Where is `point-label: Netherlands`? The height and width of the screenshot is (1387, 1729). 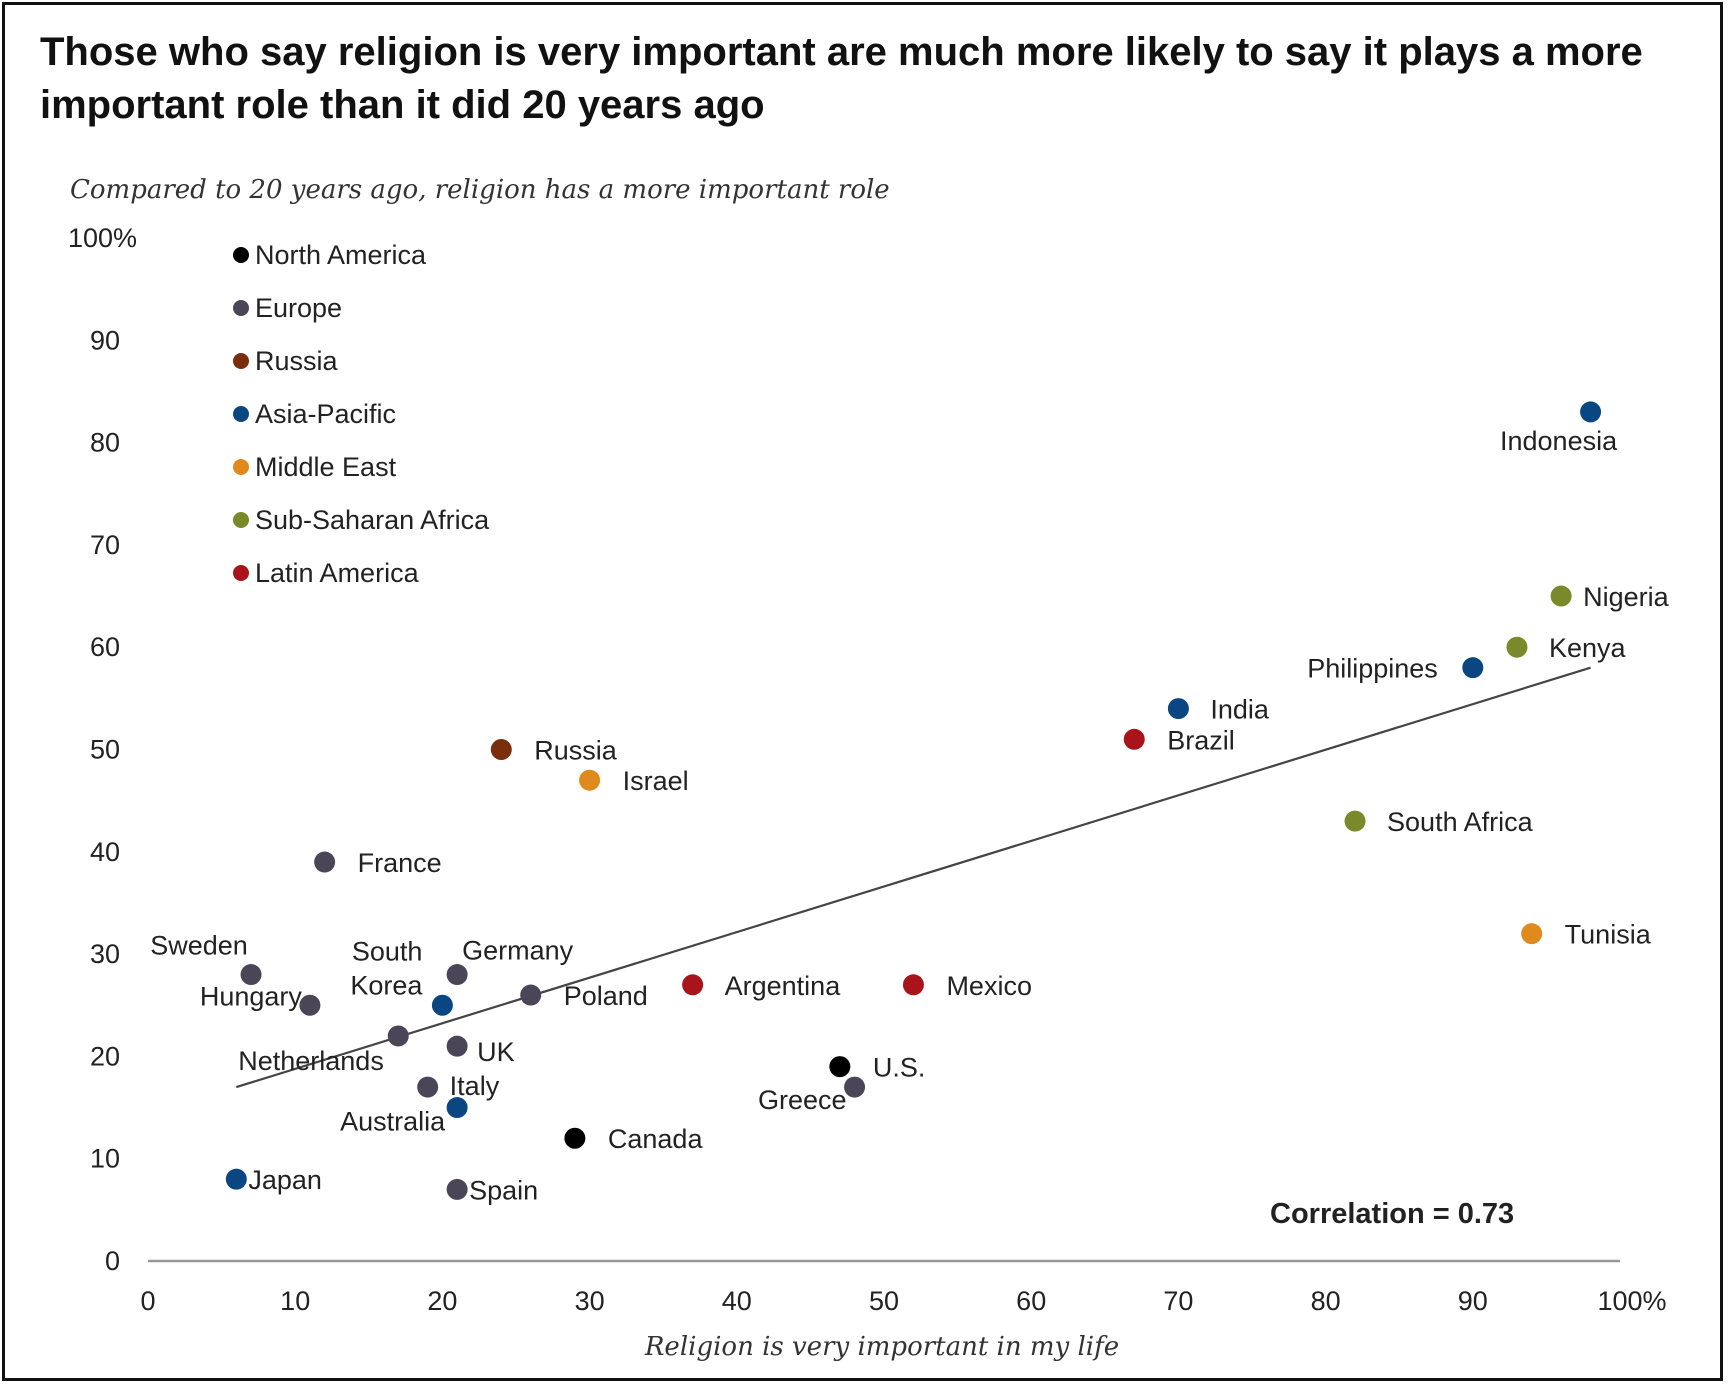 point-label: Netherlands is located at coordinates (311, 1061).